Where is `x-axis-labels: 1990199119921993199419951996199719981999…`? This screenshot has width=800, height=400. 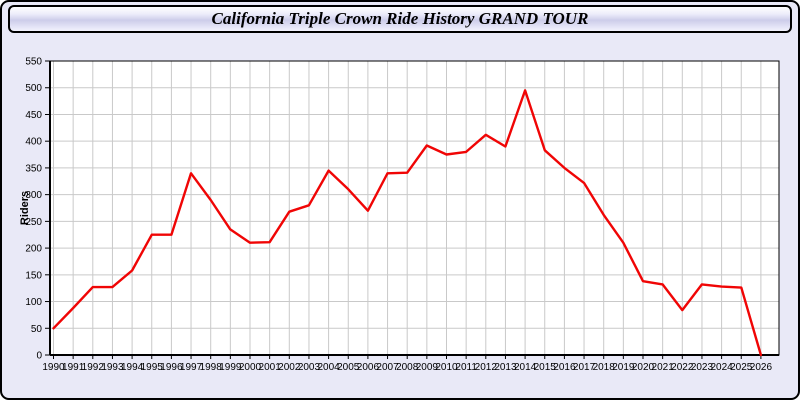 x-axis-labels: 1990199119921993199419951996199719981999… is located at coordinates (407, 367).